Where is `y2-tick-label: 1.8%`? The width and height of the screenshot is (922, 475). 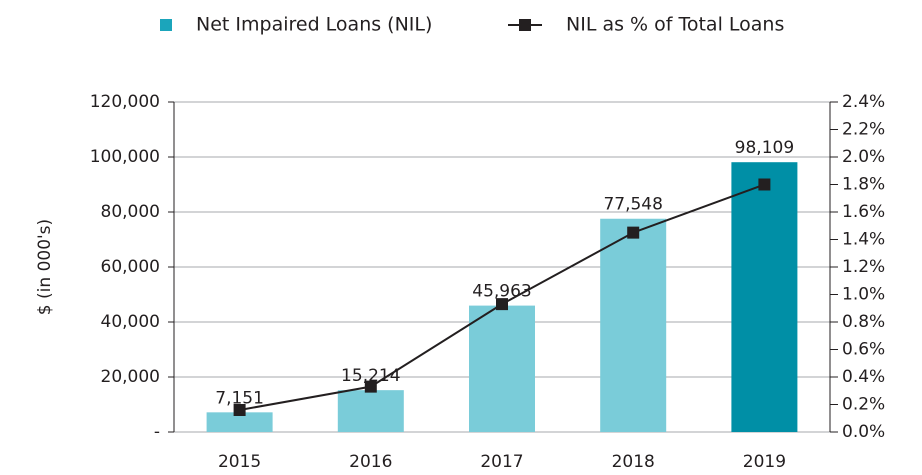
y2-tick-label: 1.8% is located at coordinates (863, 185).